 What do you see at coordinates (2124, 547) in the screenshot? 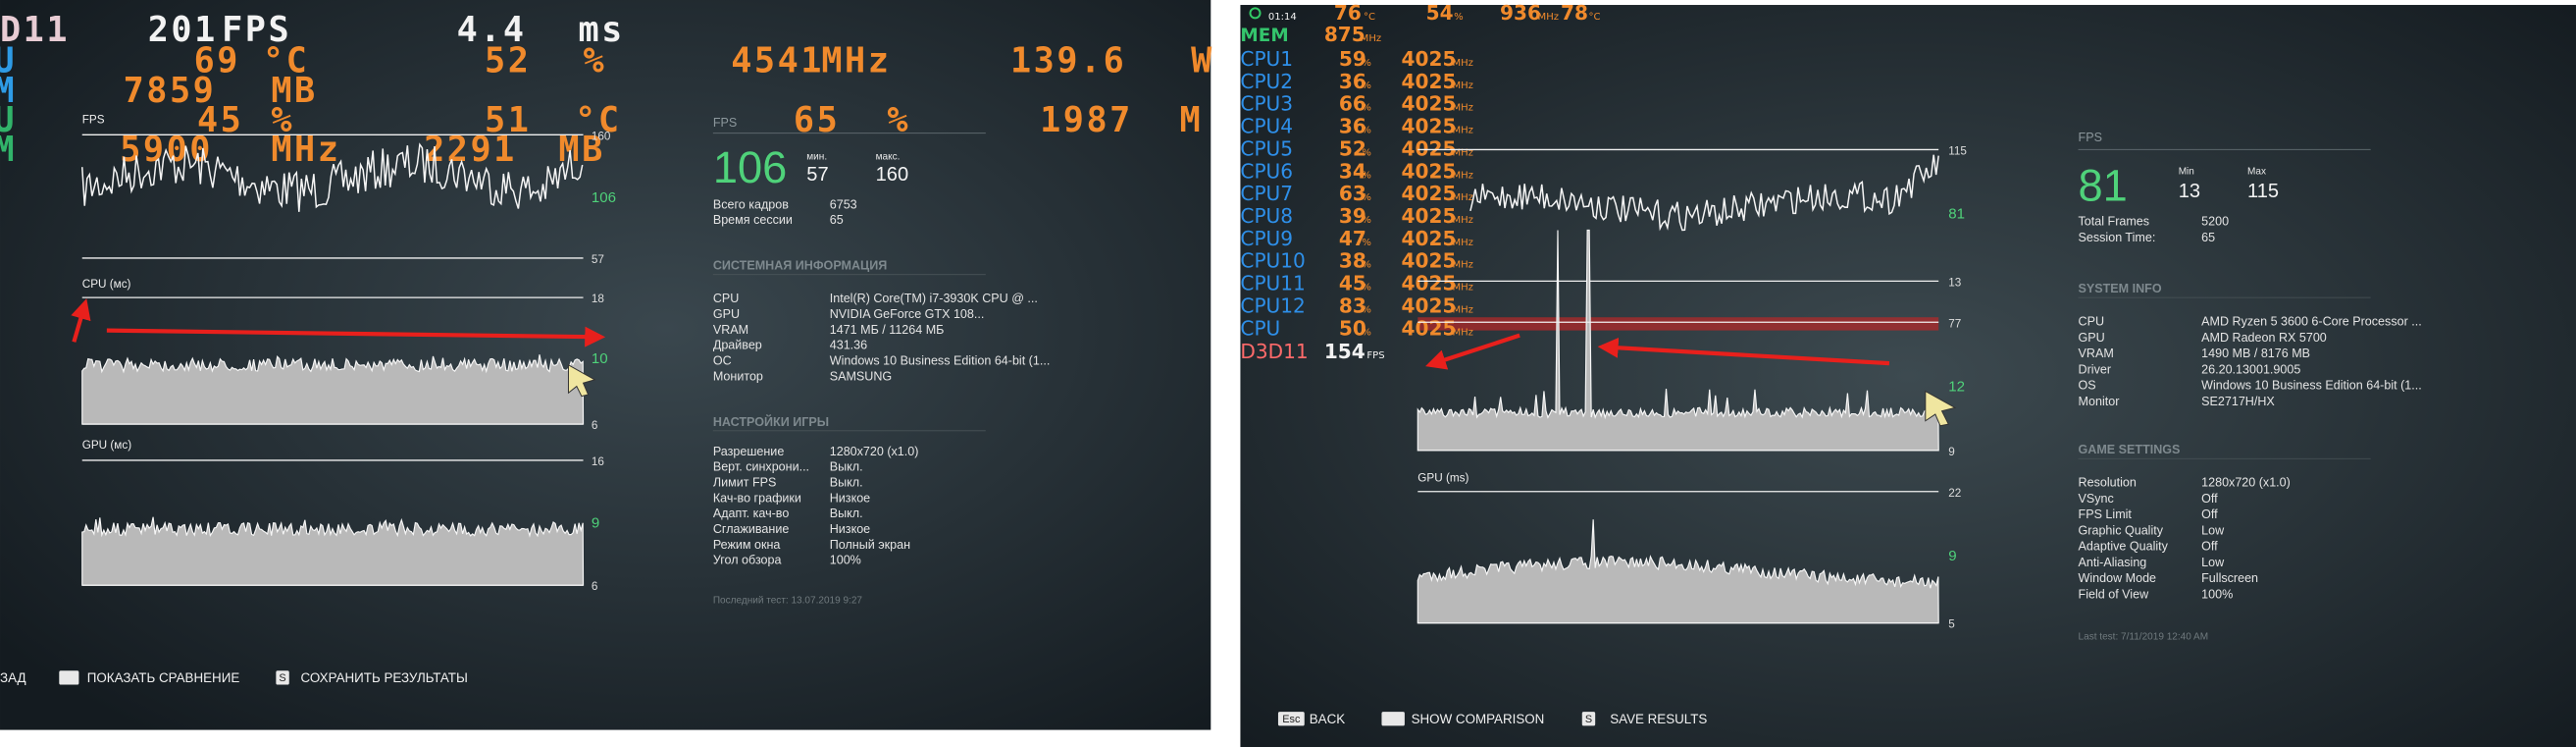
I see `info-name: Adaptive Quality` at bounding box center [2124, 547].